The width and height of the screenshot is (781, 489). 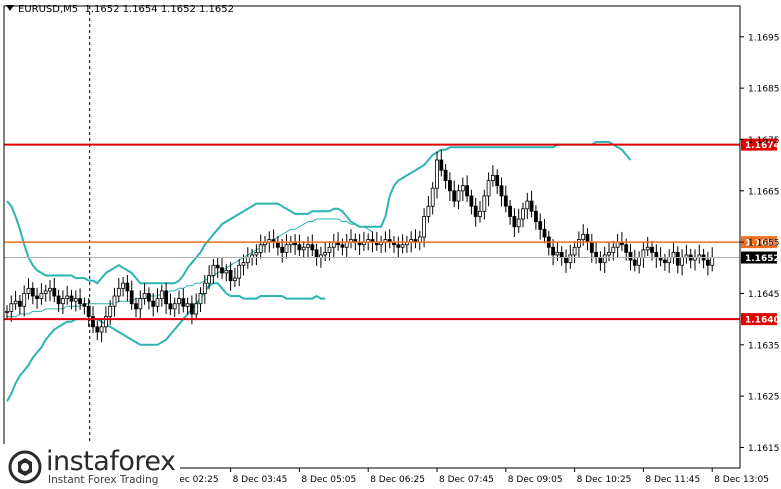 I want to click on x-tick-label: 8 Dec 07:45, so click(x=466, y=480).